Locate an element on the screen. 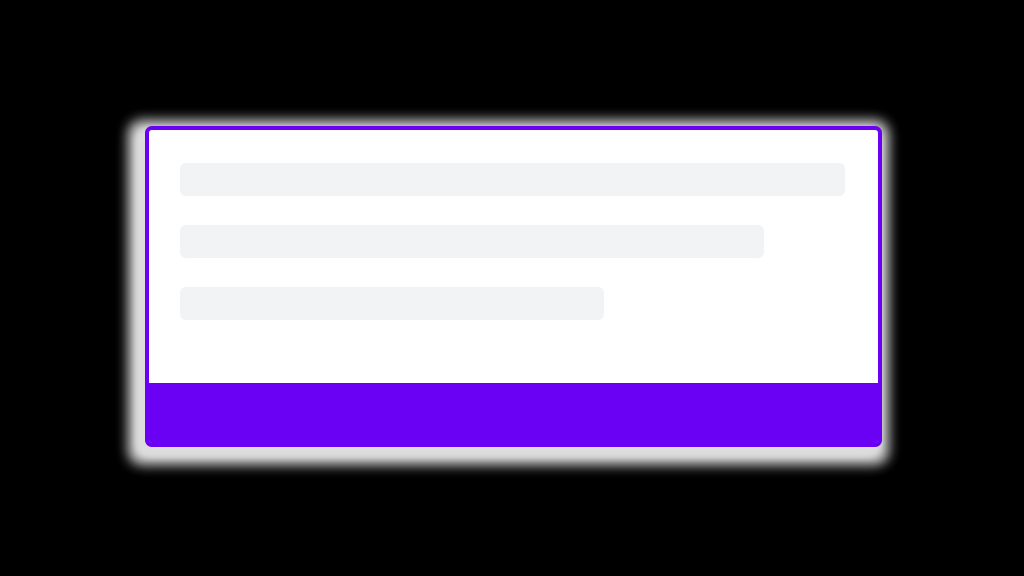 The height and width of the screenshot is (576, 1024). card-footer is located at coordinates (513, 413).